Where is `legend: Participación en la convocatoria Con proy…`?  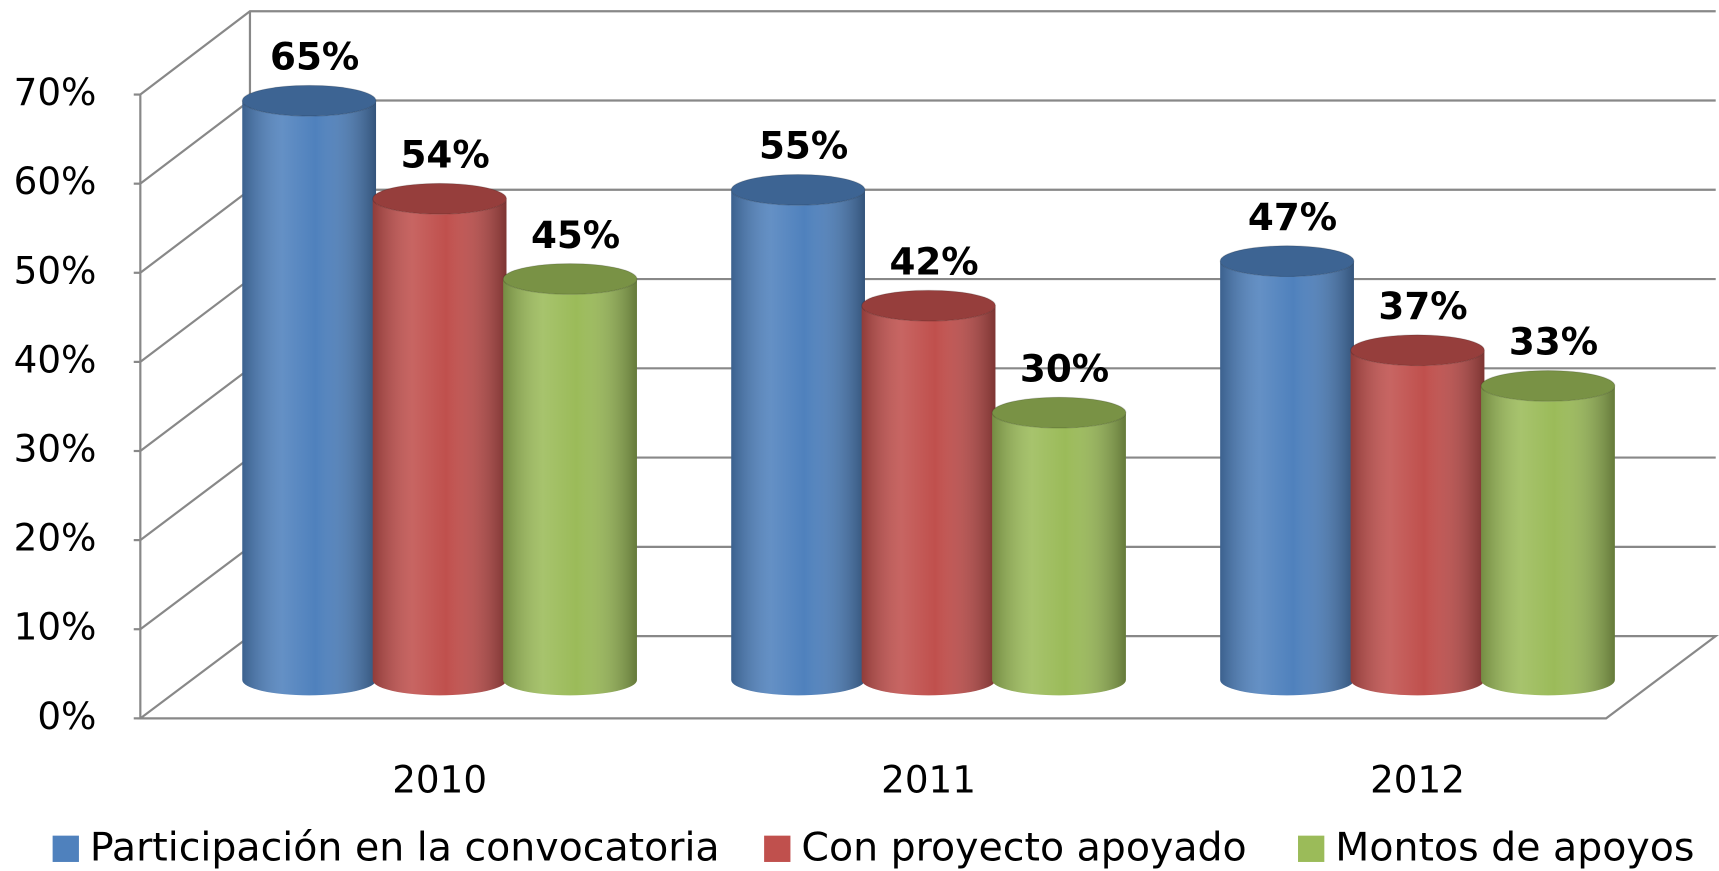
legend: Participación en la convocatoria Con proy… is located at coordinates (873, 847).